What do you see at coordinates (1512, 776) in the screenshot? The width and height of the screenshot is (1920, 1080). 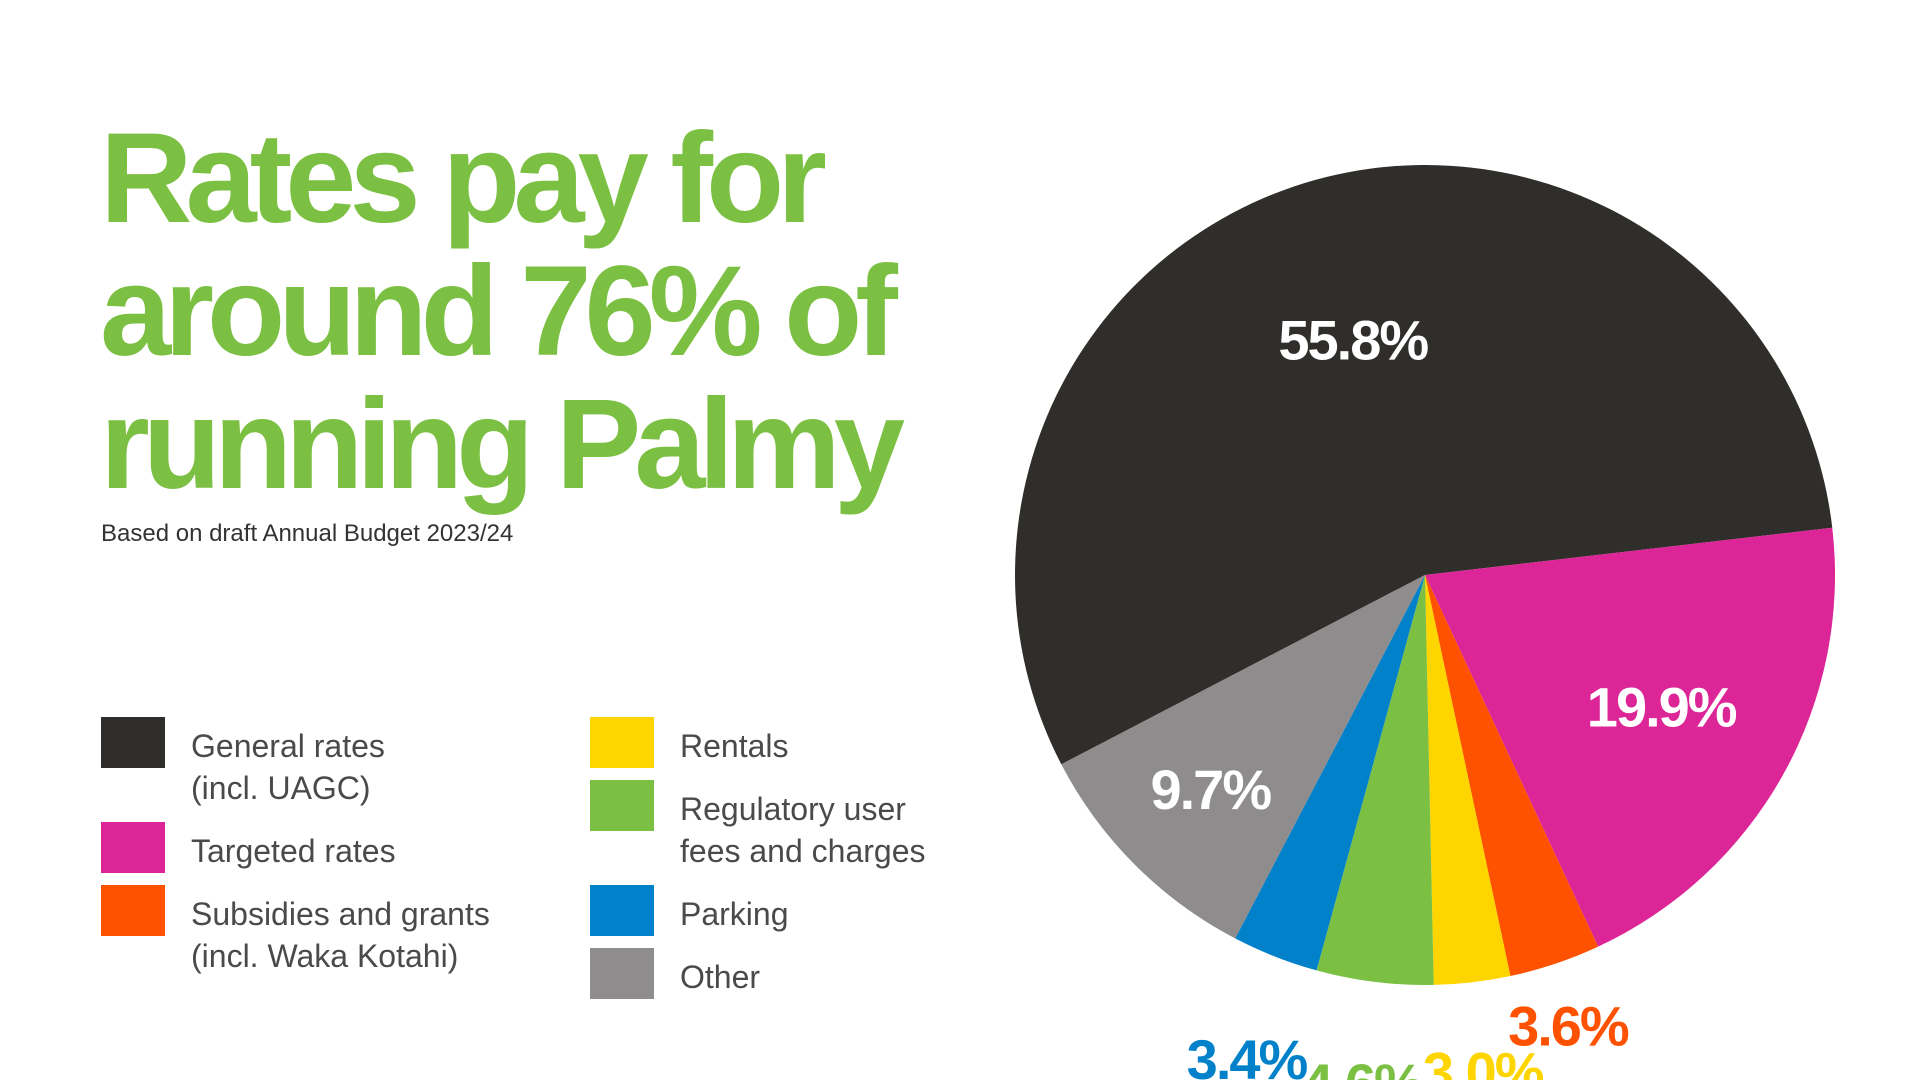 I see `pie-slice-subsidies` at bounding box center [1512, 776].